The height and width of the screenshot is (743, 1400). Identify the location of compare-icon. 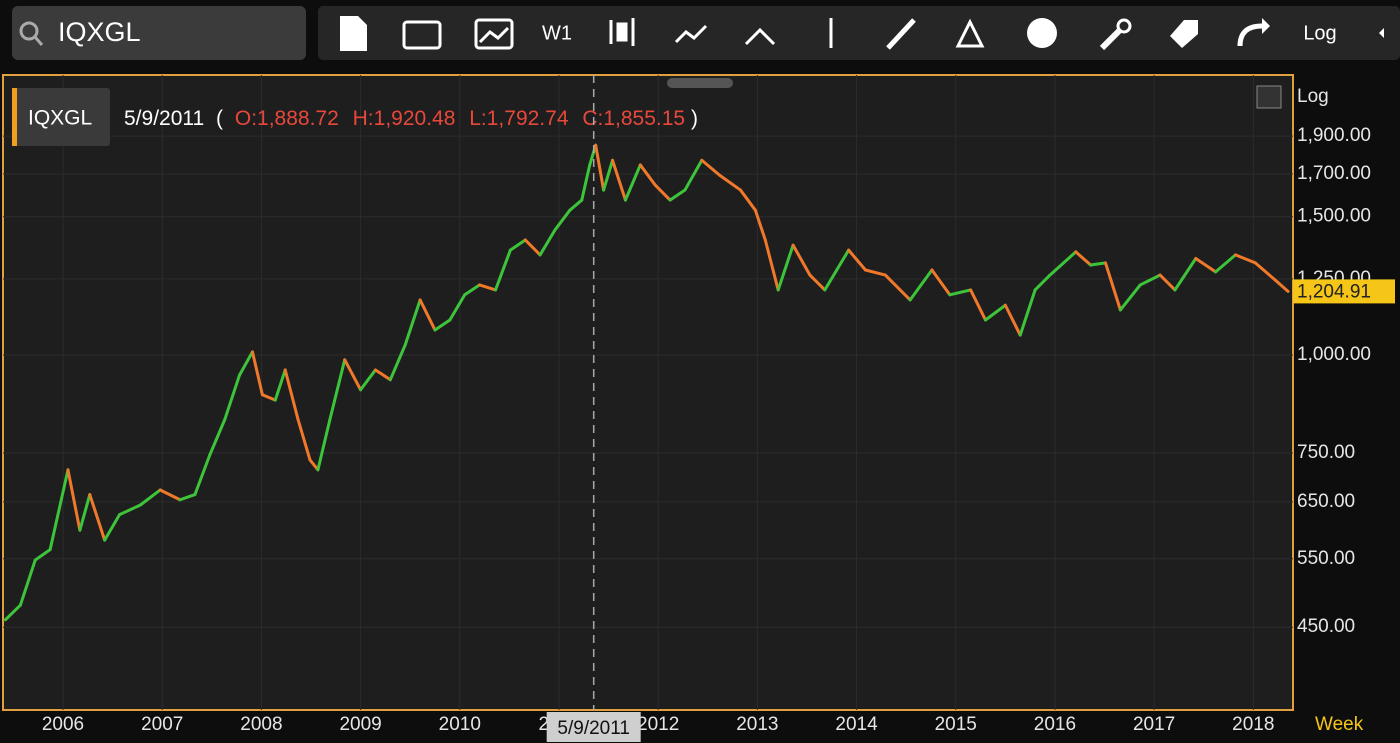
(760, 36).